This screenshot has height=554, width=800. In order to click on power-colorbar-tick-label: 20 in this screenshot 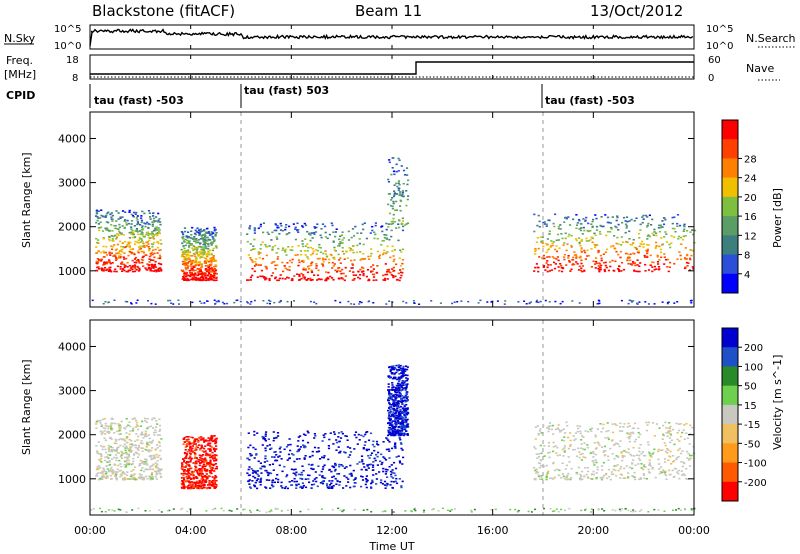, I will do `click(750, 198)`.